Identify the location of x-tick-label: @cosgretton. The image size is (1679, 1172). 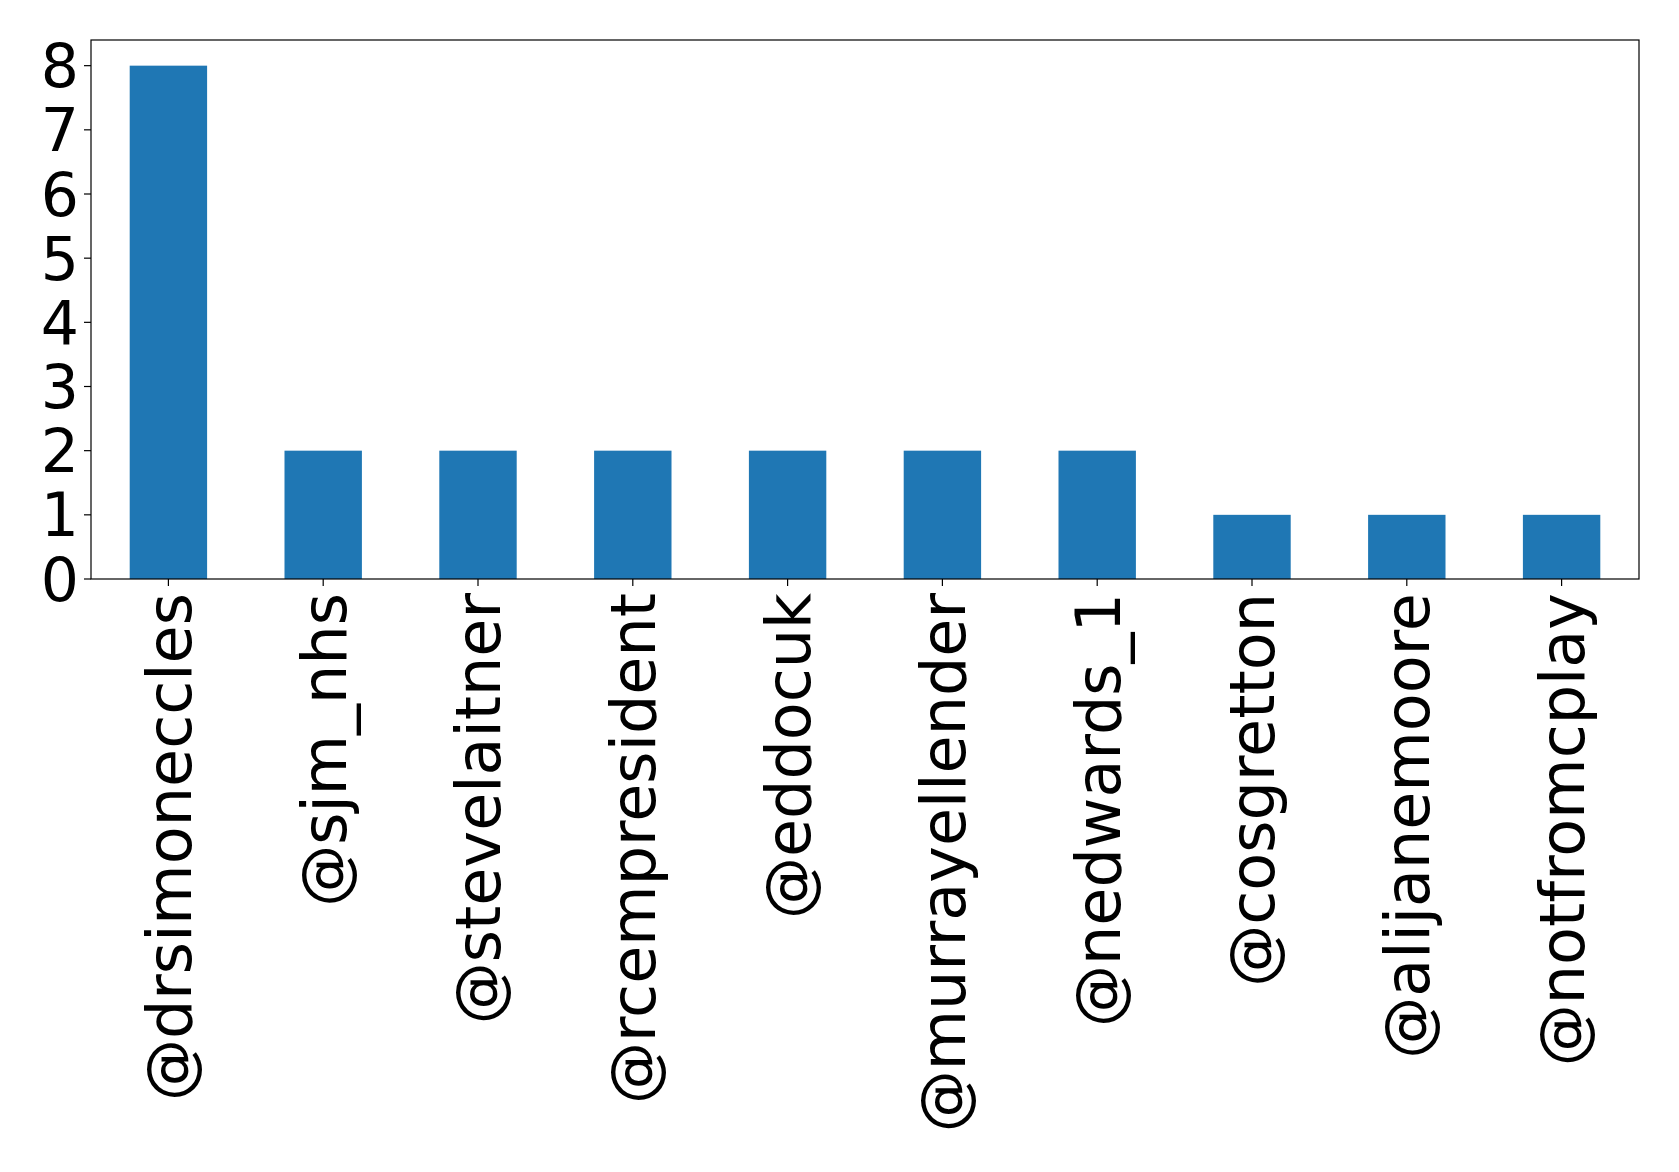
(1253, 790).